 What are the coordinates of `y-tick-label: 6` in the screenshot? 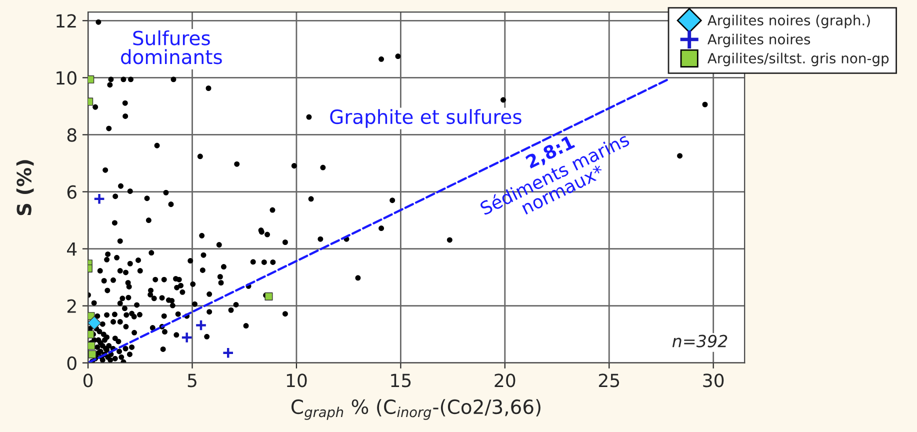 It's located at (71, 192).